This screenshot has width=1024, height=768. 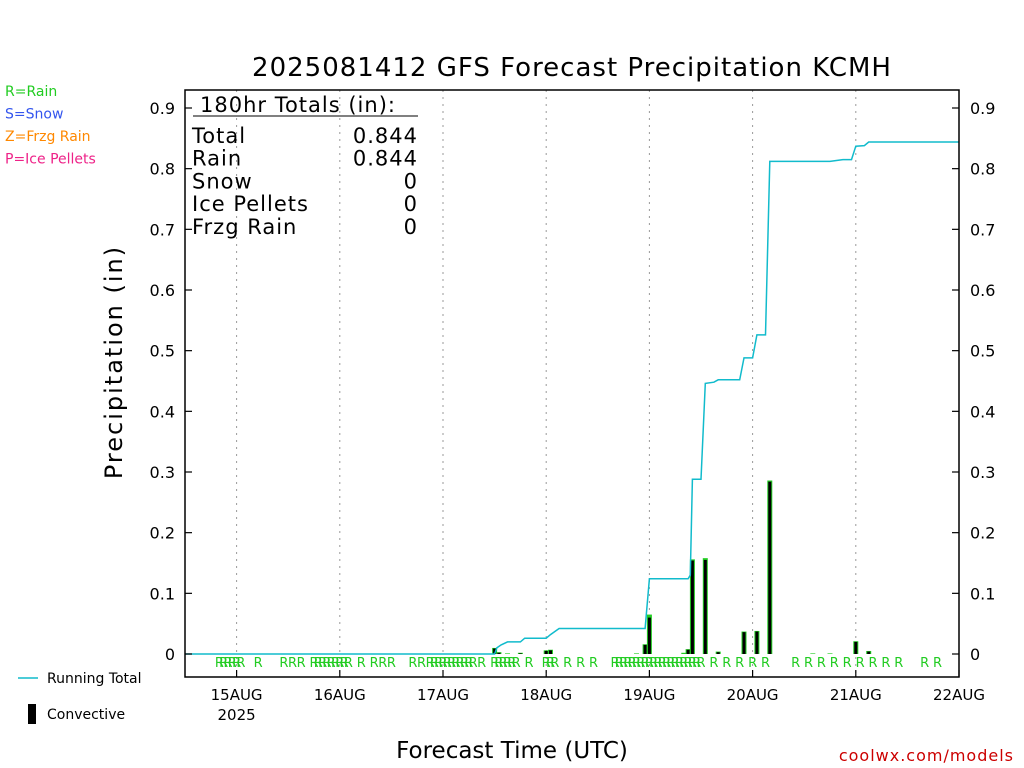 I want to click on totals-row-name: Snow, so click(x=222, y=181).